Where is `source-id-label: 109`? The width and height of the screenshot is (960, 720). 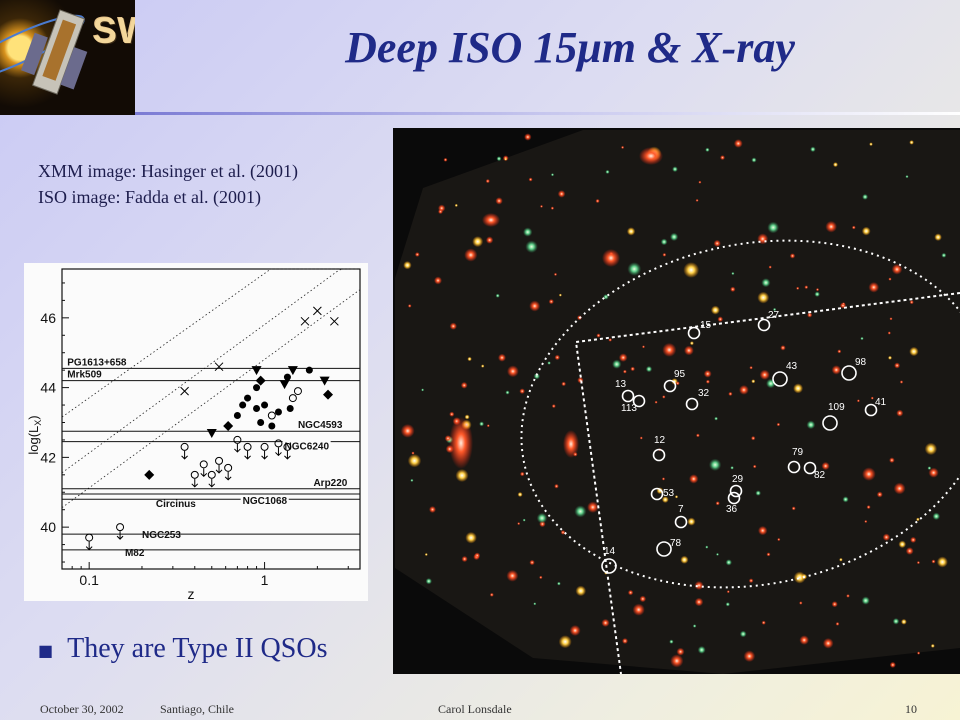 source-id-label: 109 is located at coordinates (836, 407).